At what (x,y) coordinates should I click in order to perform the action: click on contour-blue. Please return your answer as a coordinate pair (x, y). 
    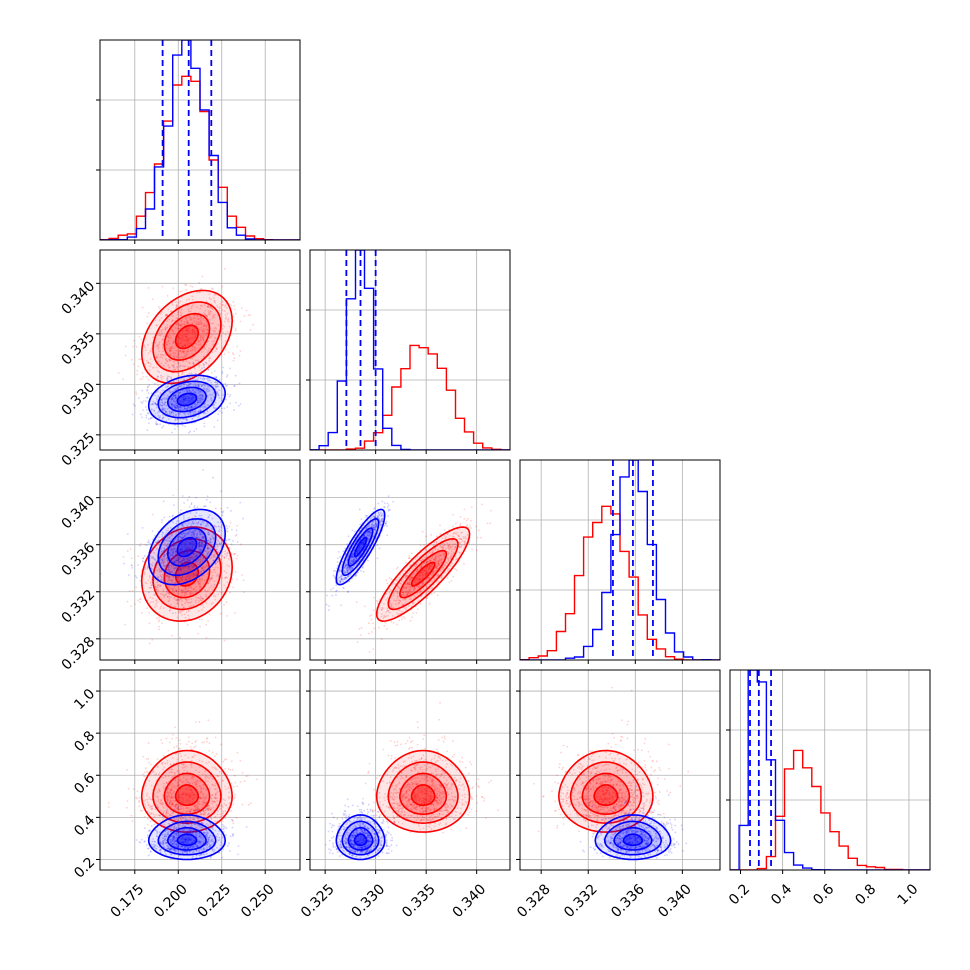
    Looking at the image, I should click on (187, 547).